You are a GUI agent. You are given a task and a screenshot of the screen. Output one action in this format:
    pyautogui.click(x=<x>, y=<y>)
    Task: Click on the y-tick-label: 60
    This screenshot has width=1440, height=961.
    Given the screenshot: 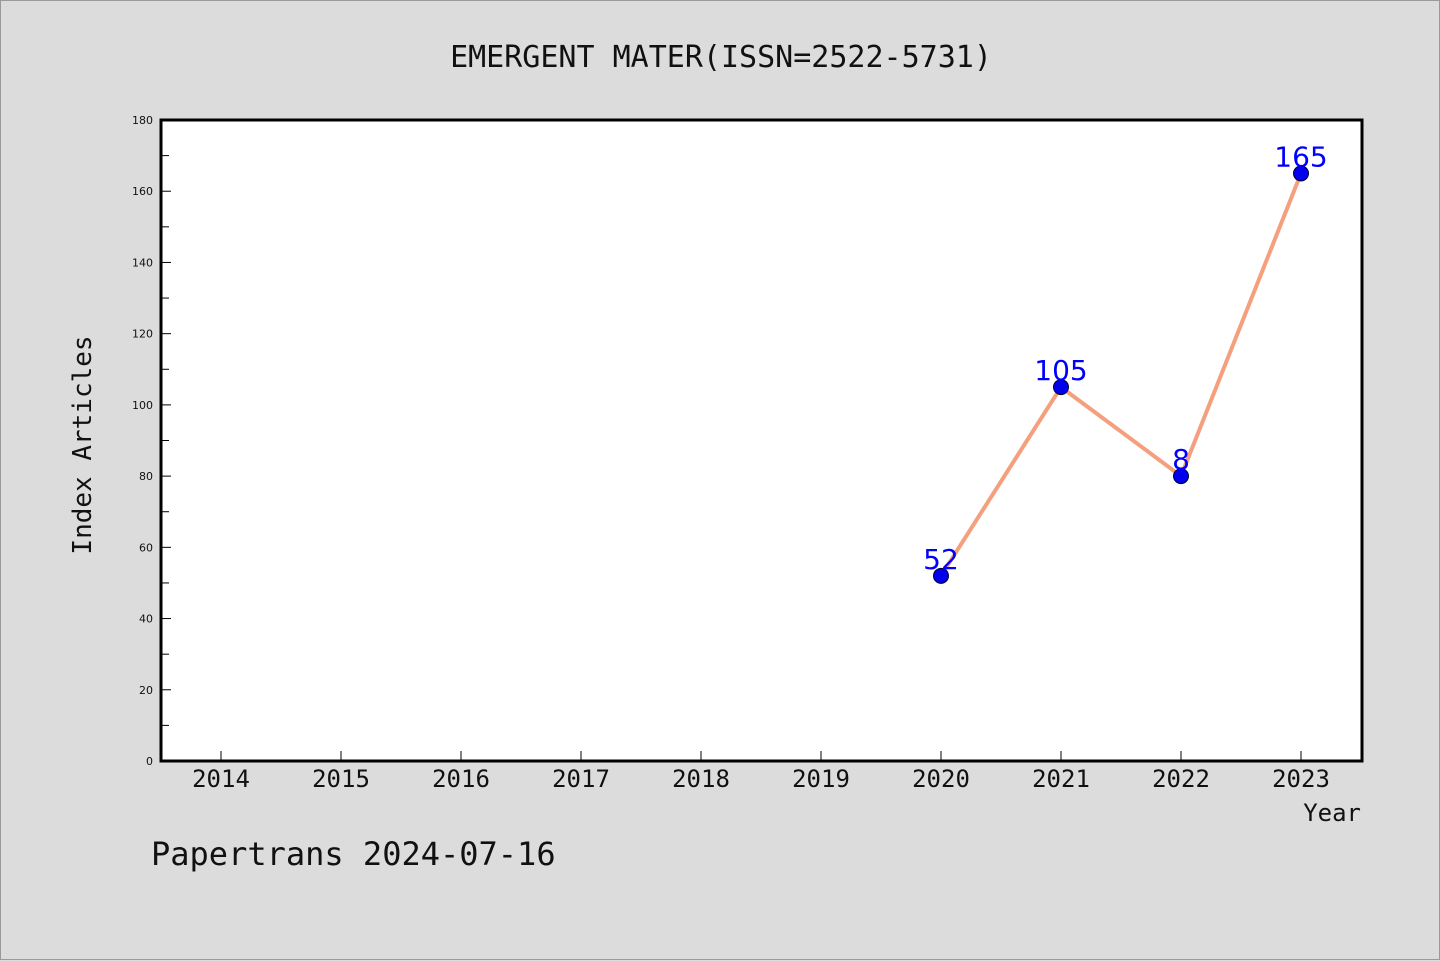 What is the action you would take?
    pyautogui.click(x=146, y=547)
    